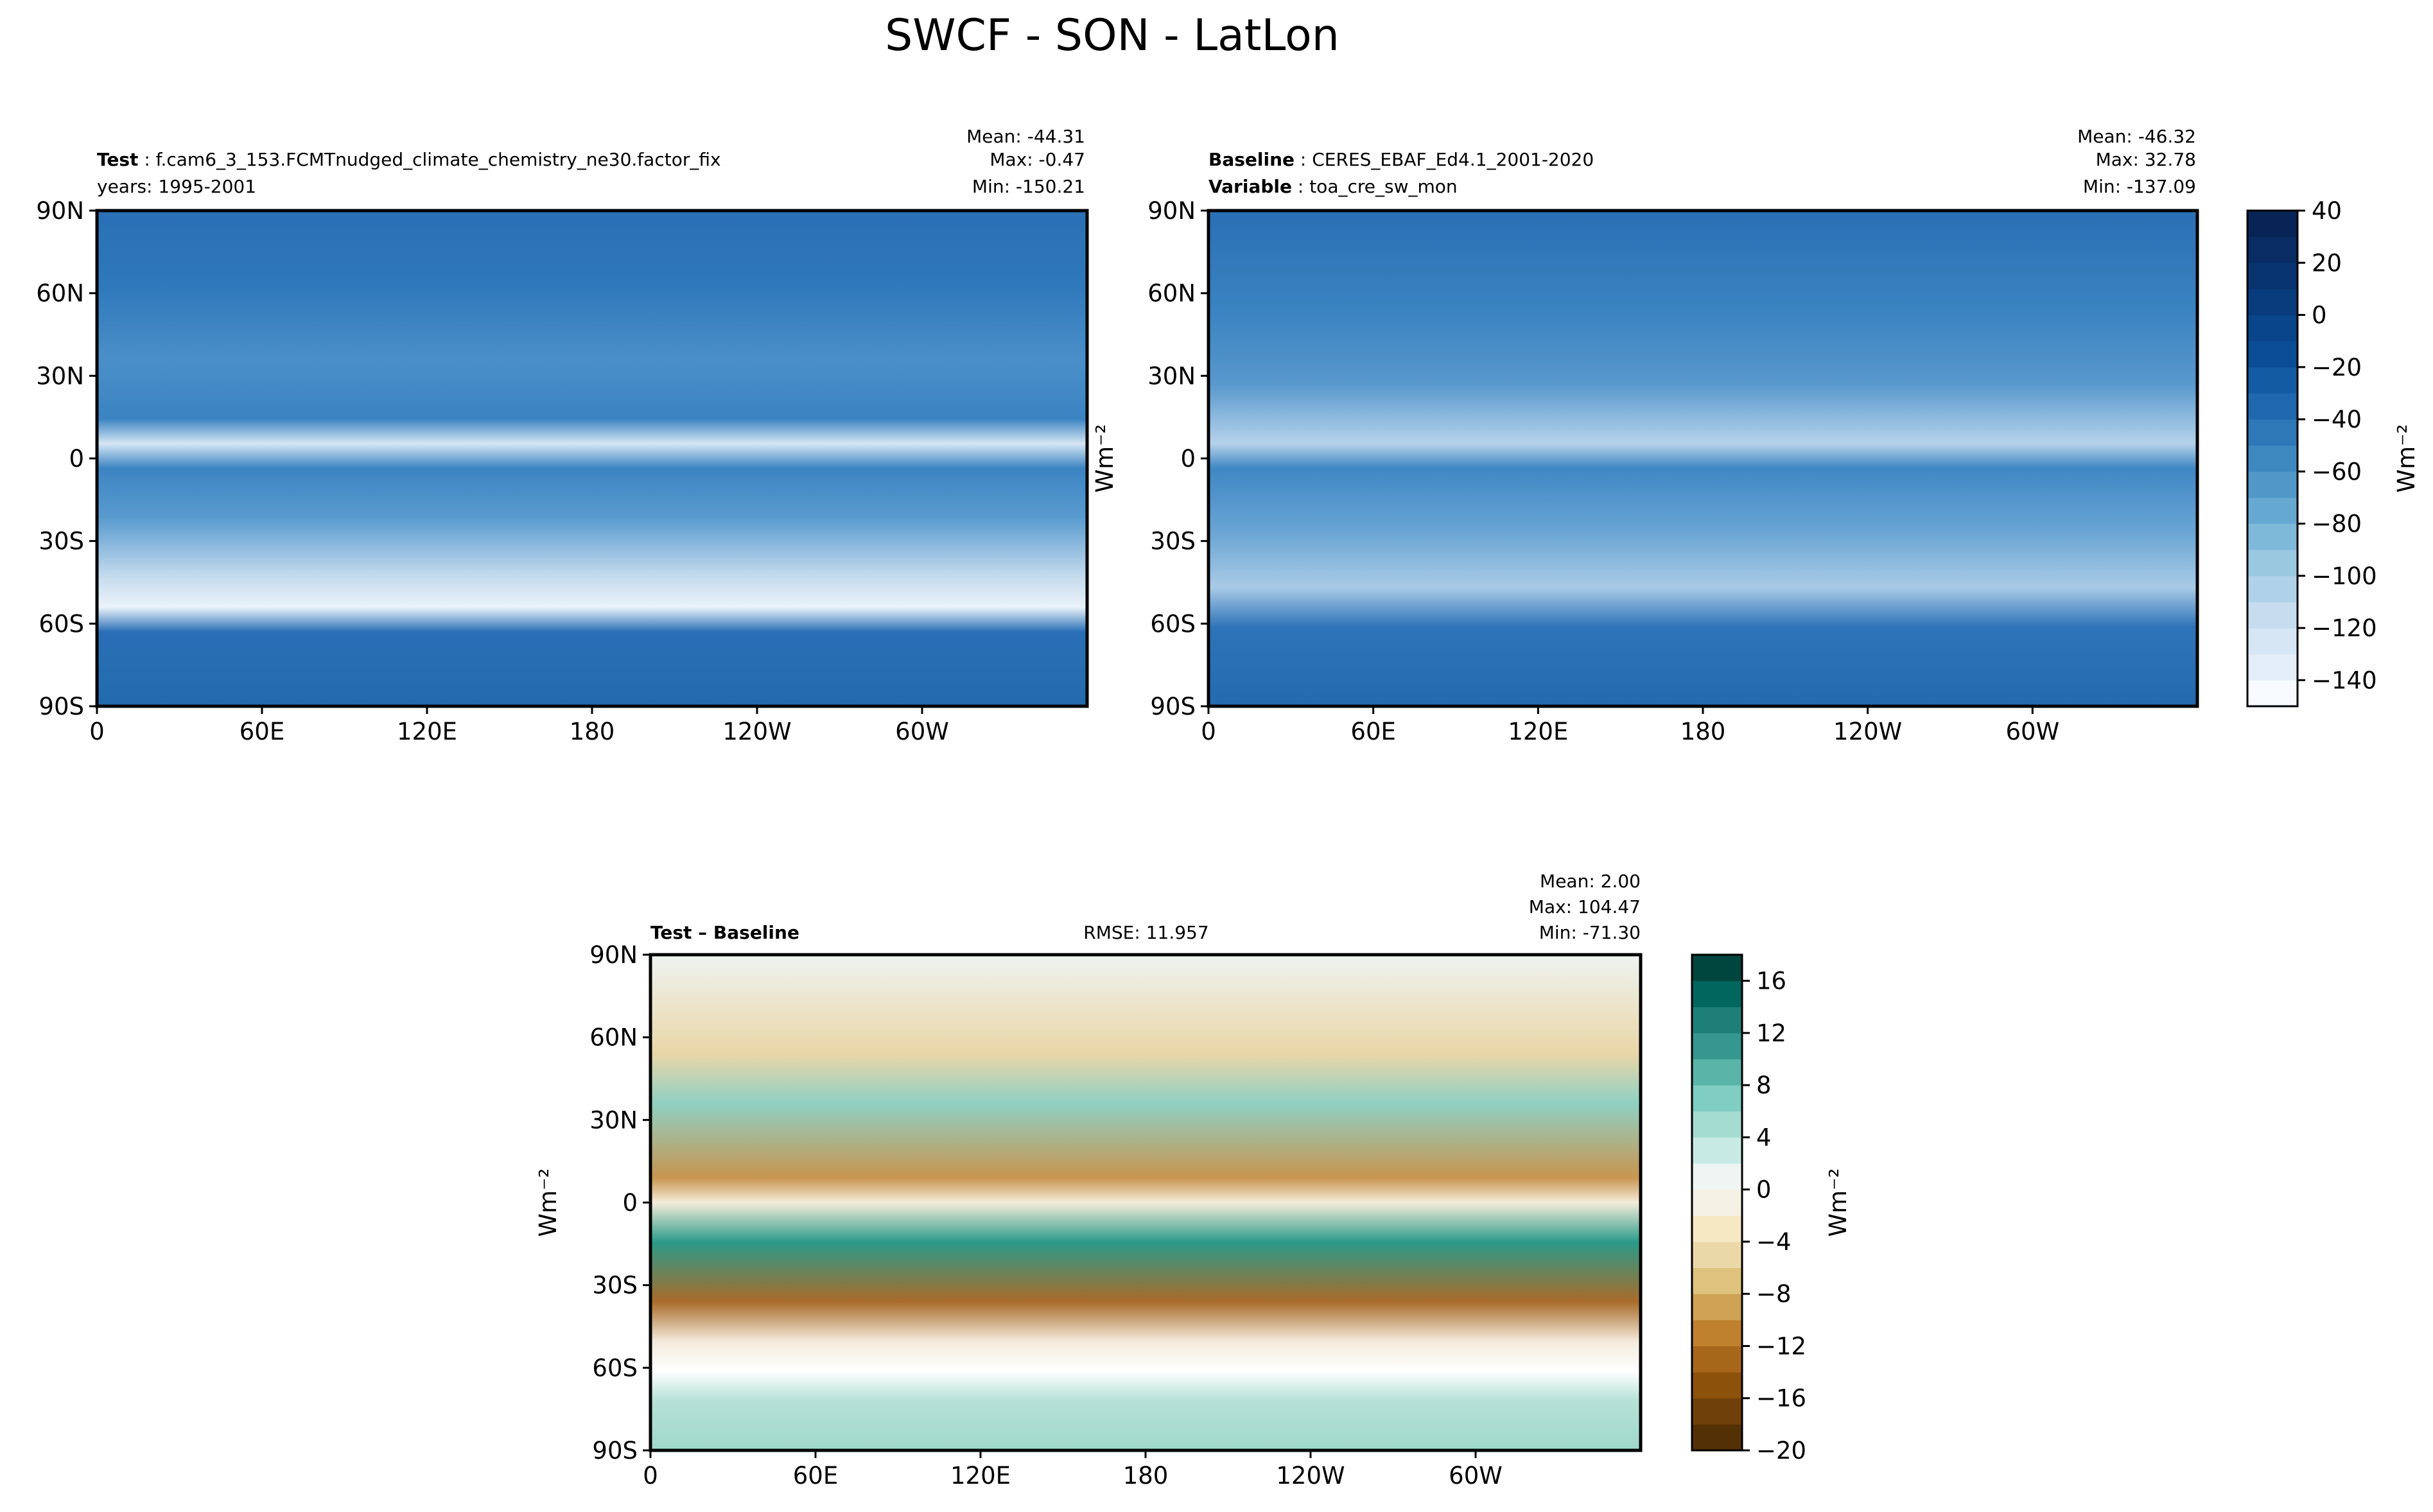 The height and width of the screenshot is (1512, 2433). I want to click on panel-test-min: Min: -150.21, so click(1028, 186).